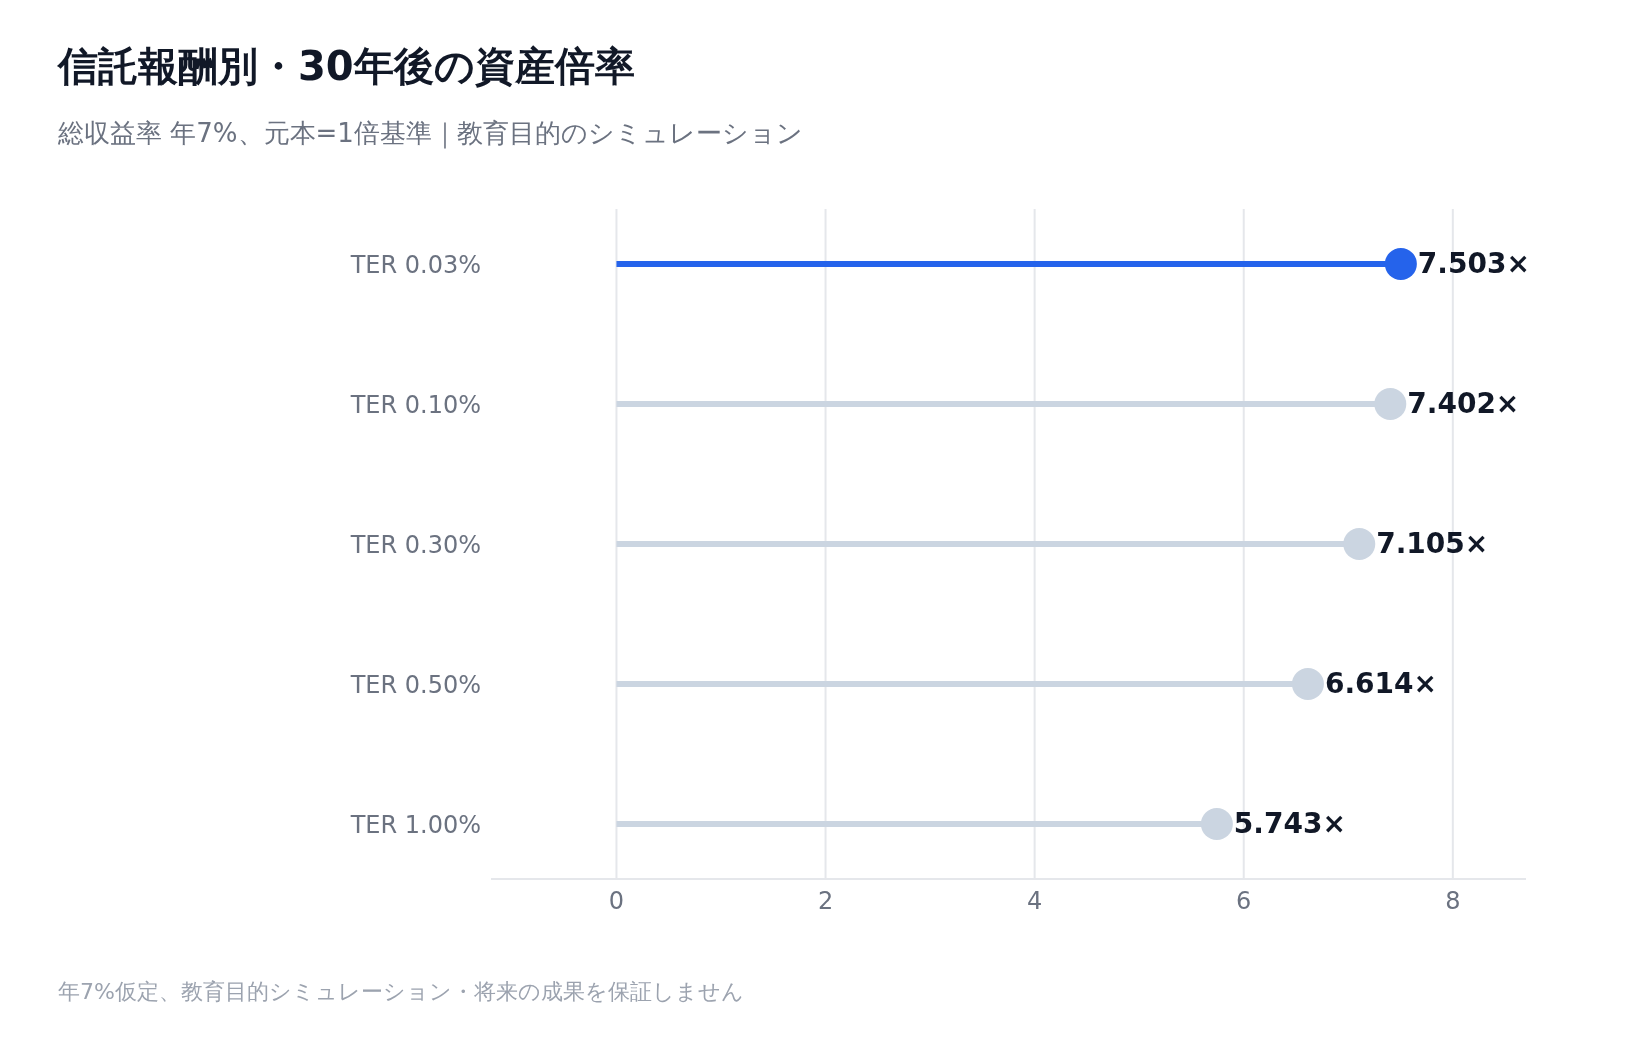 Image resolution: width=1639 pixels, height=1040 pixels. I want to click on y-tick-label: TER 0.50%, so click(415, 685).